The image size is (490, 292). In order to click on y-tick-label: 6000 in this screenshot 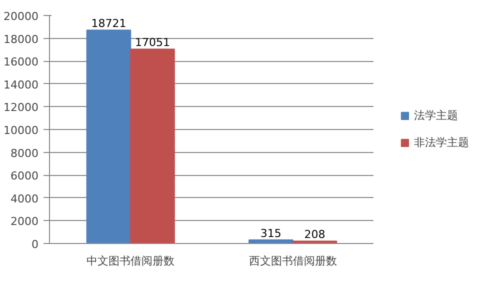, I will do `click(24, 176)`.